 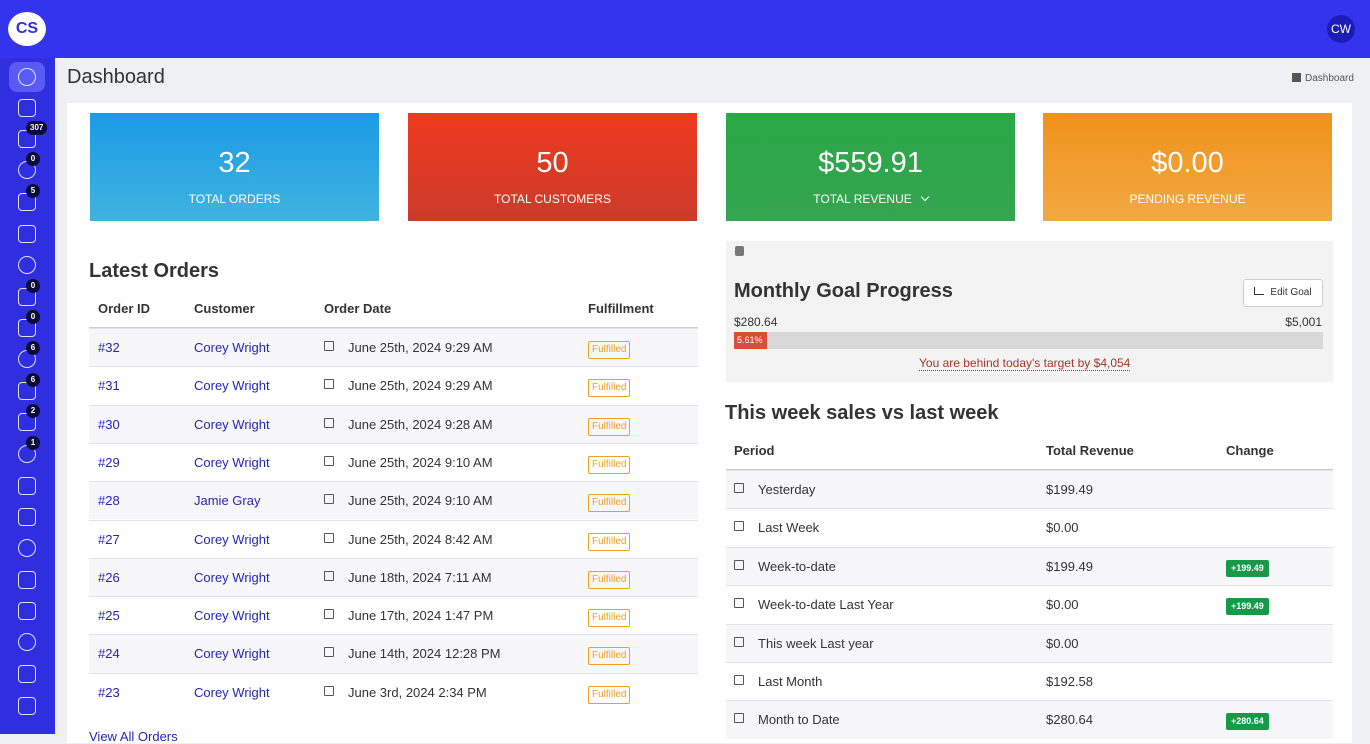 I want to click on stat-card: 32 TOTAL ORDERS, so click(x=234, y=167).